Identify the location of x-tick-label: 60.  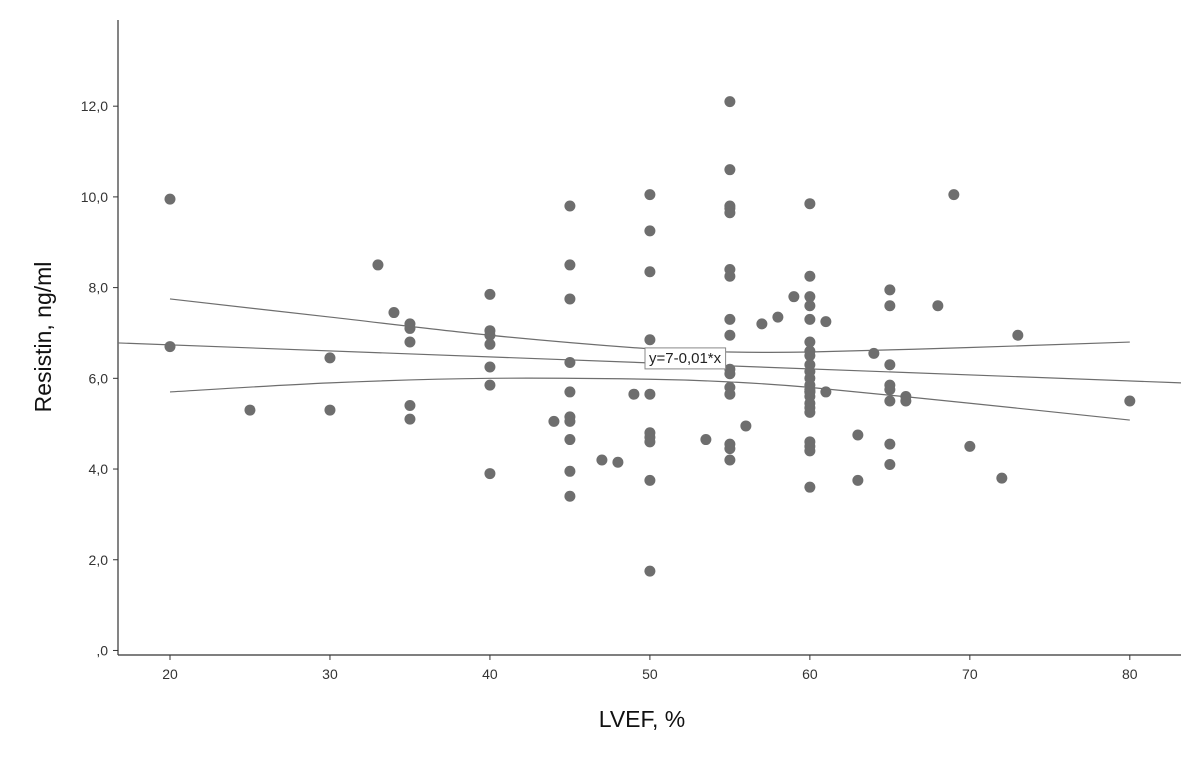
(810, 674).